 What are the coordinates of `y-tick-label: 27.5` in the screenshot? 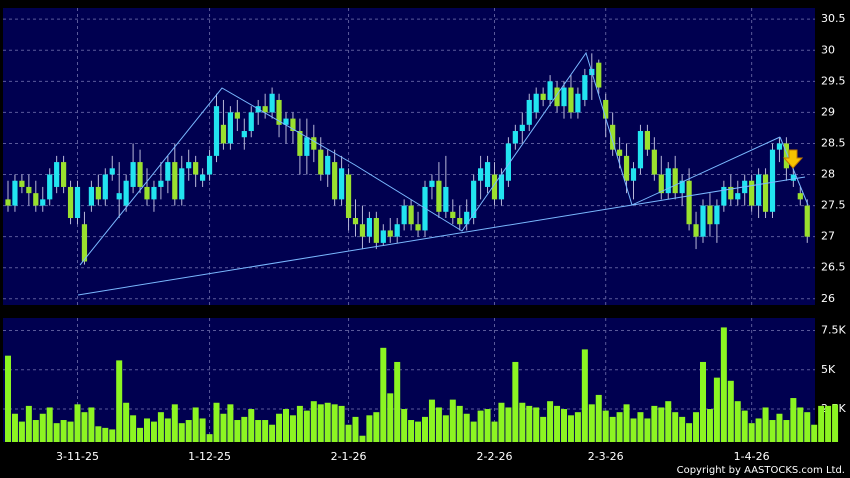 It's located at (833, 205).